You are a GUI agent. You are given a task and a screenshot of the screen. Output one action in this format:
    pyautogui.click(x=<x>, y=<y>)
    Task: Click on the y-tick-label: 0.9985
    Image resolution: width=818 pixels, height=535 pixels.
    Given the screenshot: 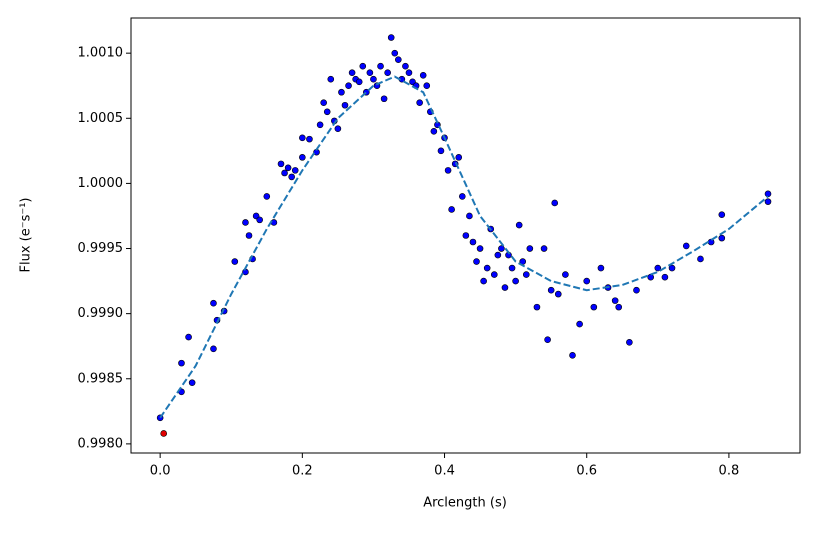 What is the action you would take?
    pyautogui.click(x=101, y=378)
    